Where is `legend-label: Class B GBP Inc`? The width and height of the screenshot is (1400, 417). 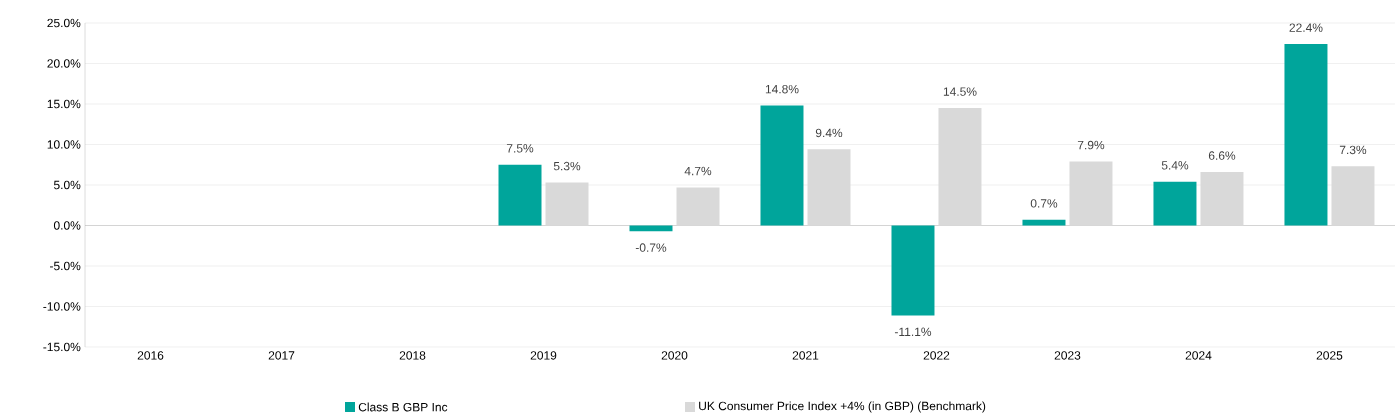
legend-label: Class B GBP Inc is located at coordinates (403, 407).